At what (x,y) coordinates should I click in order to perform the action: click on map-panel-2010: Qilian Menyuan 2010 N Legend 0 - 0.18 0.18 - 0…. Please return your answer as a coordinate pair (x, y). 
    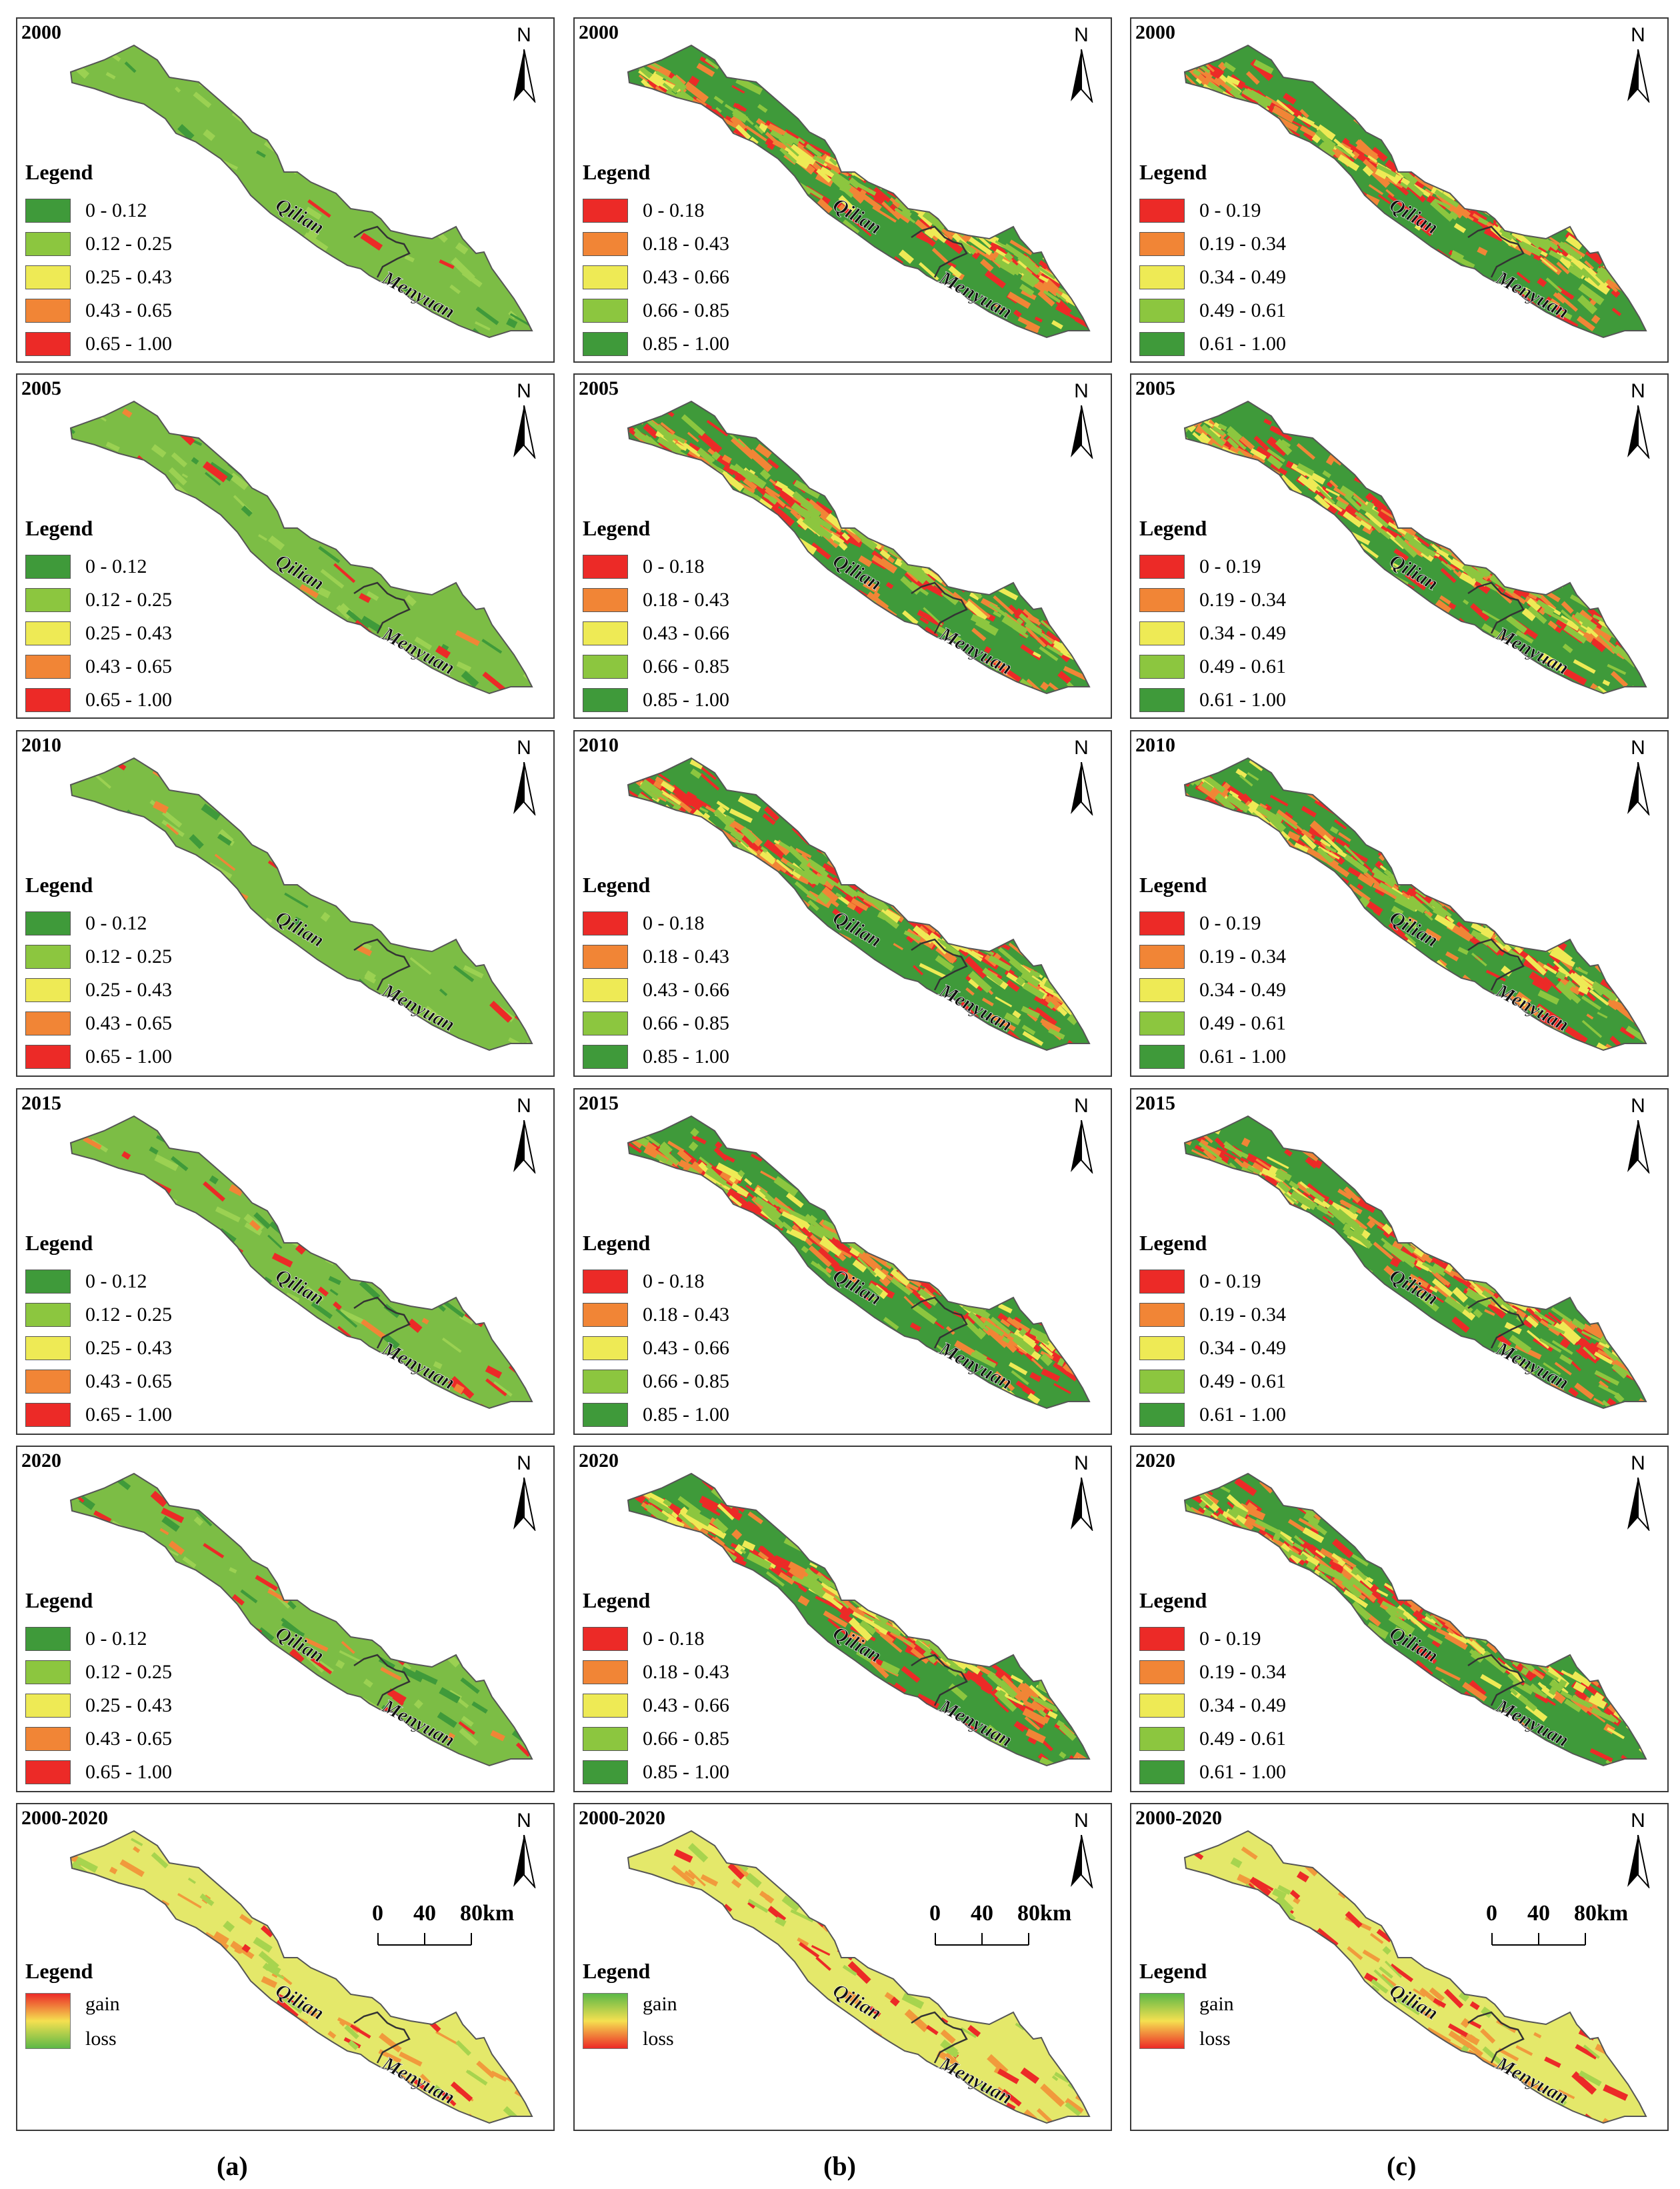
    Looking at the image, I should click on (842, 903).